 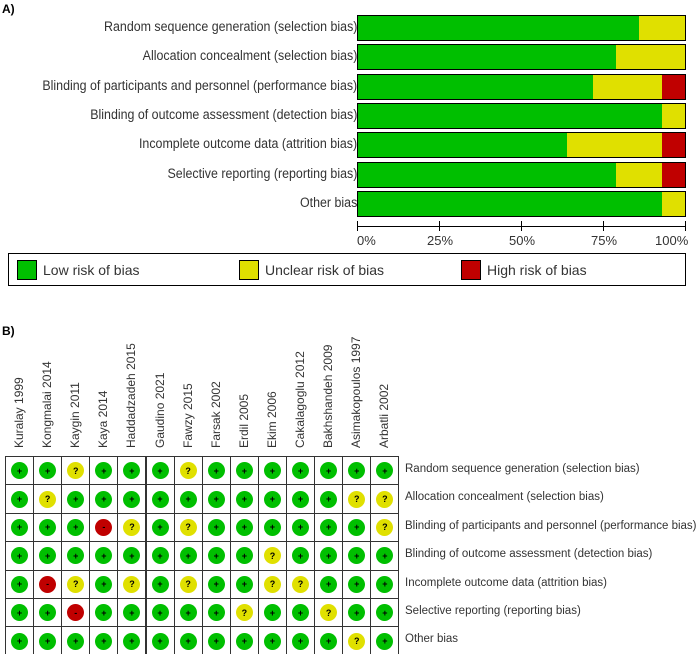 What do you see at coordinates (522, 240) in the screenshot?
I see `x-tick-label: 50%` at bounding box center [522, 240].